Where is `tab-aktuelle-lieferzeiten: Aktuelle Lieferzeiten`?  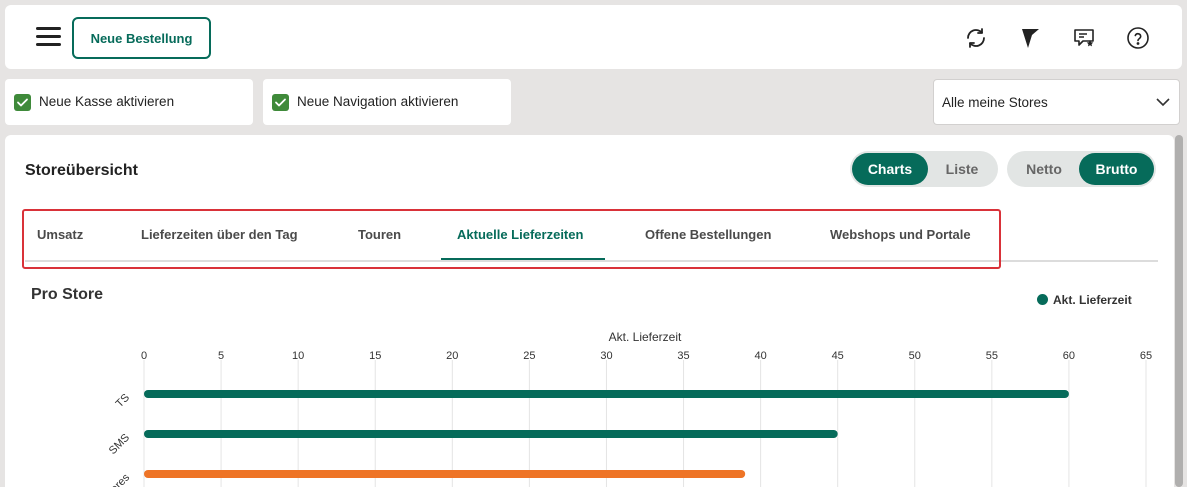 tab-aktuelle-lieferzeiten: Aktuelle Lieferzeiten is located at coordinates (520, 234).